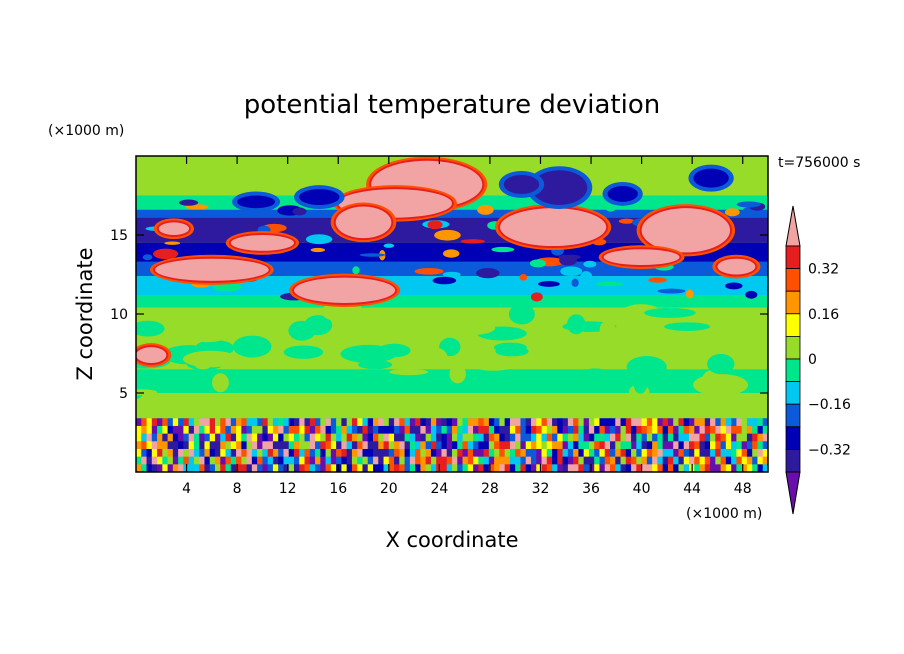  I want to click on colorbar-label: −0.32, so click(829, 450).